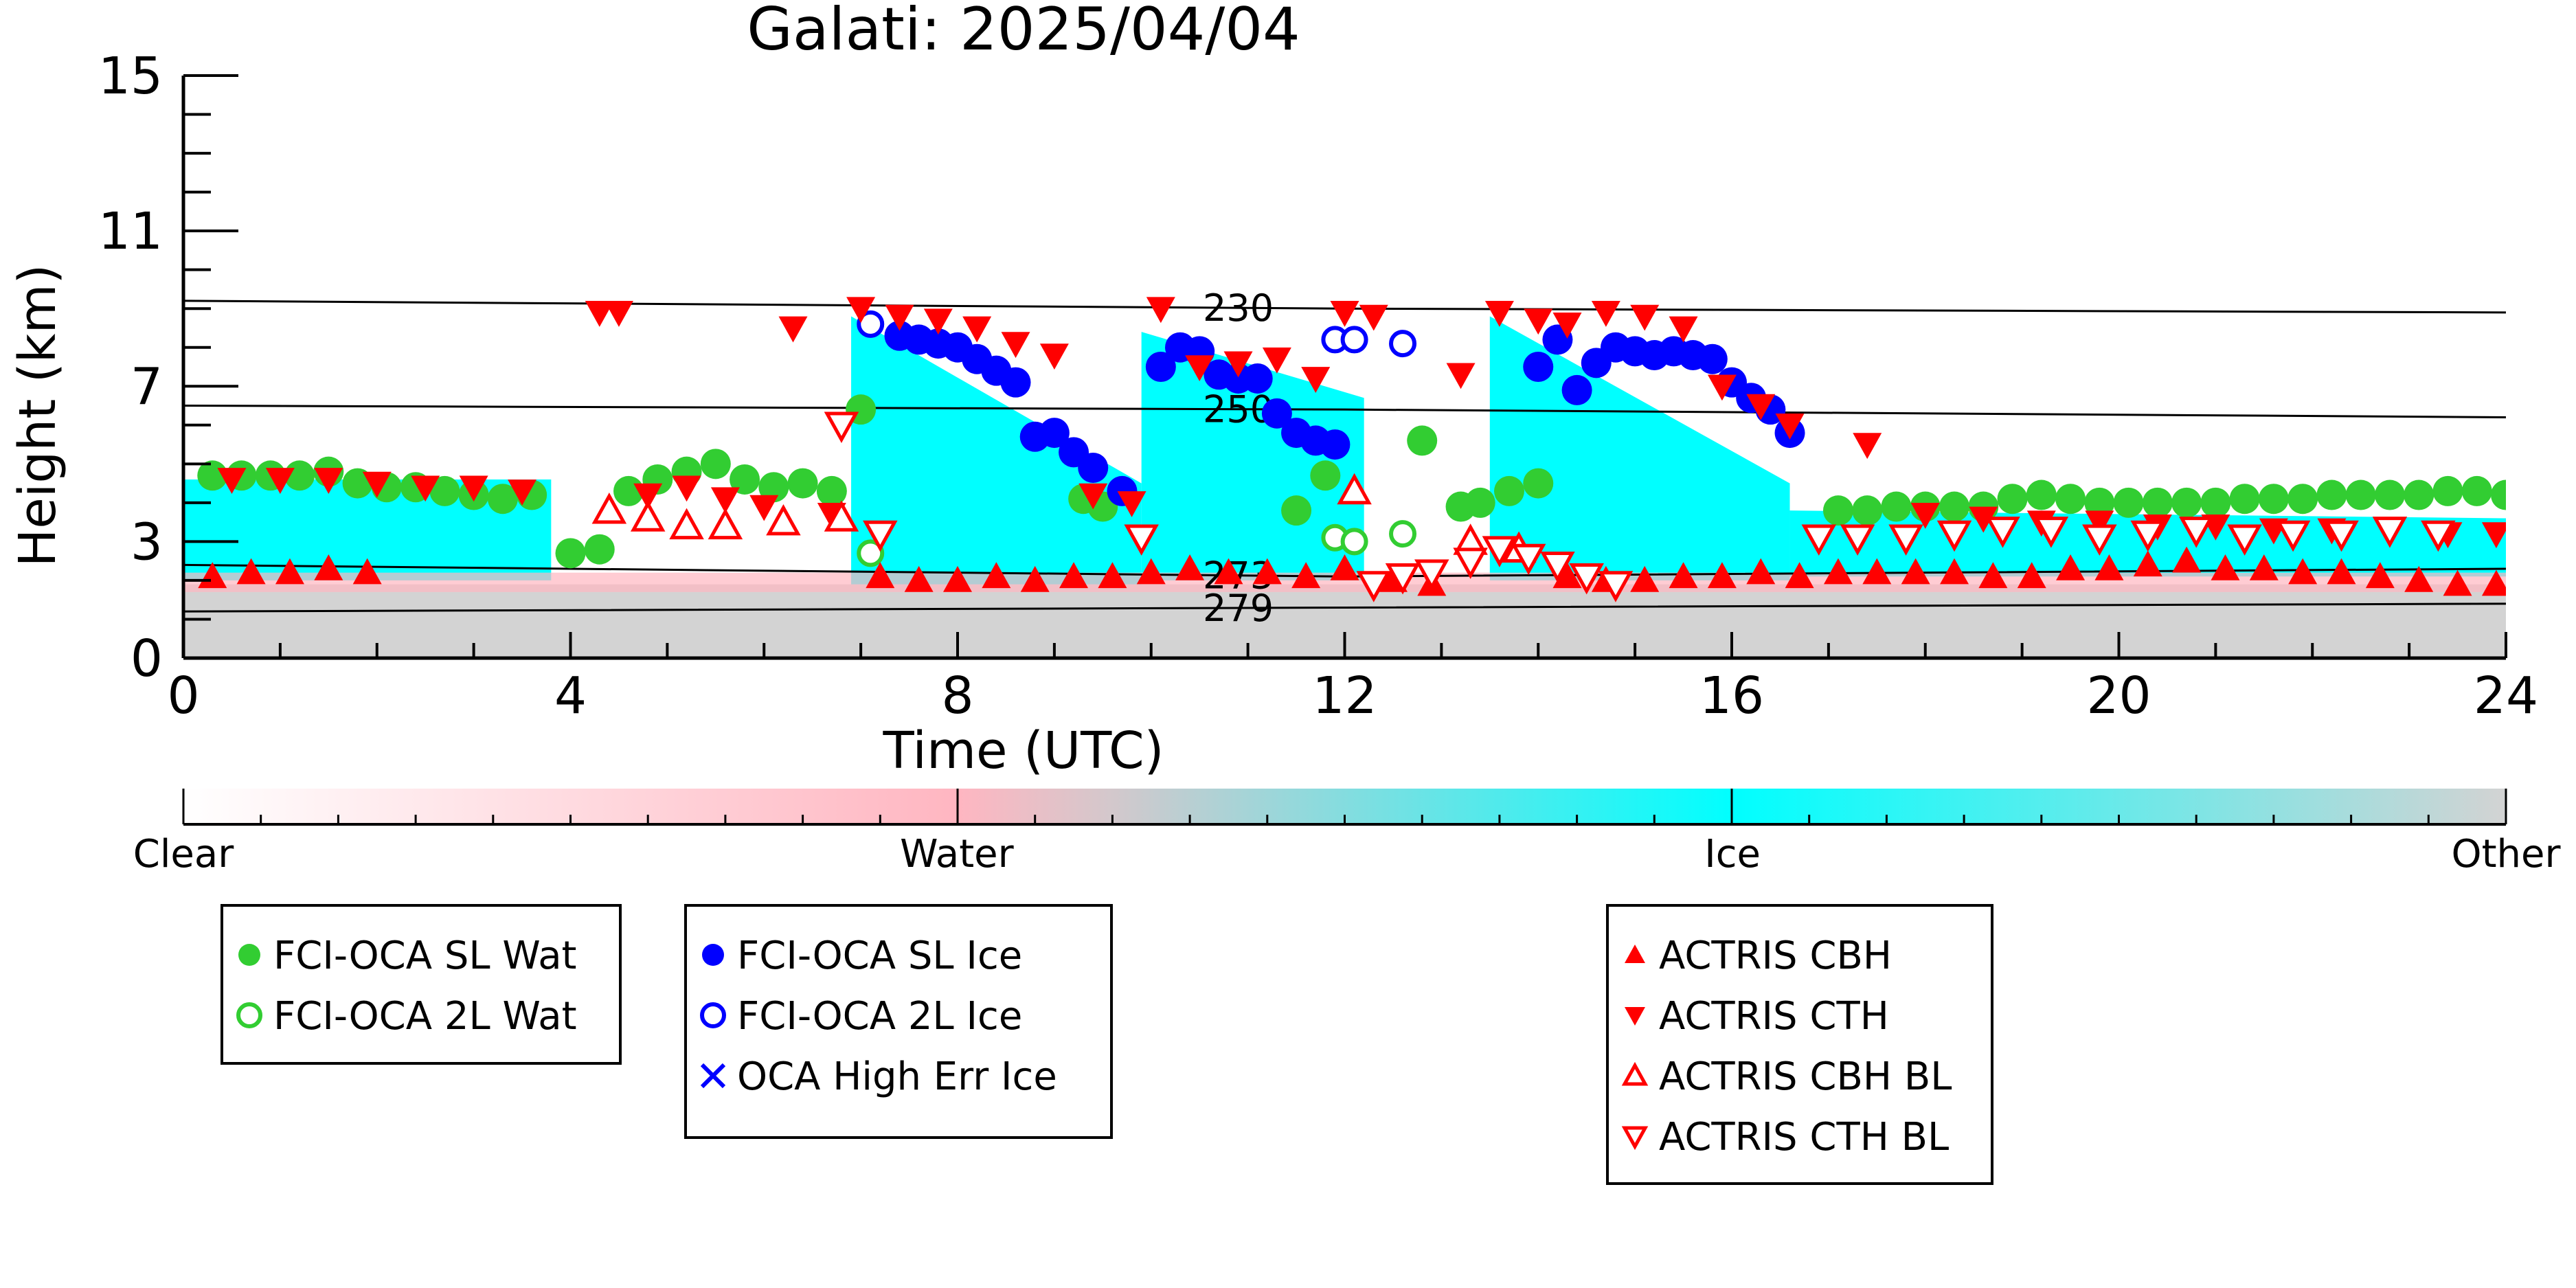 Image resolution: width=2576 pixels, height=1288 pixels. Describe the element at coordinates (1344, 695) in the screenshot. I see `x-tick-label: 12` at that location.